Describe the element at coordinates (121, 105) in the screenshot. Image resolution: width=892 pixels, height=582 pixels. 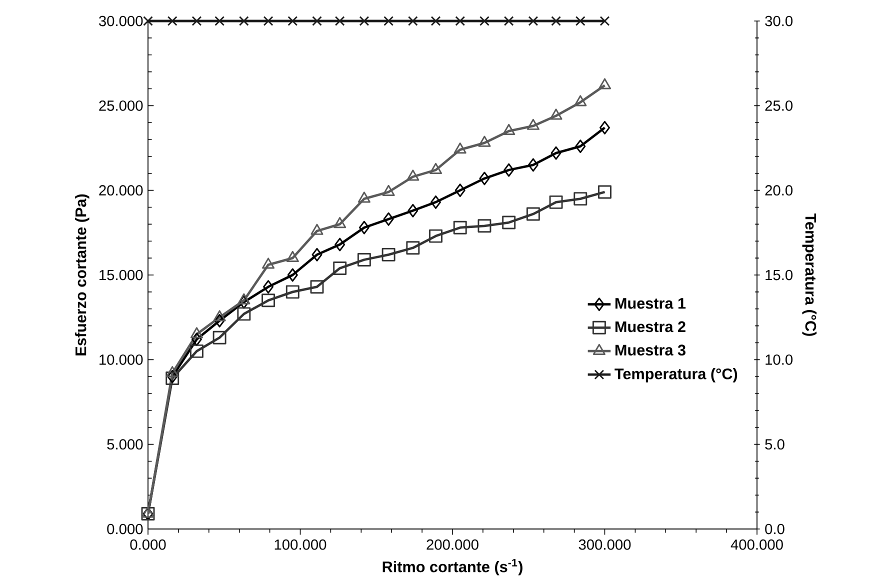
I see `y-tick-label: 25.000` at that location.